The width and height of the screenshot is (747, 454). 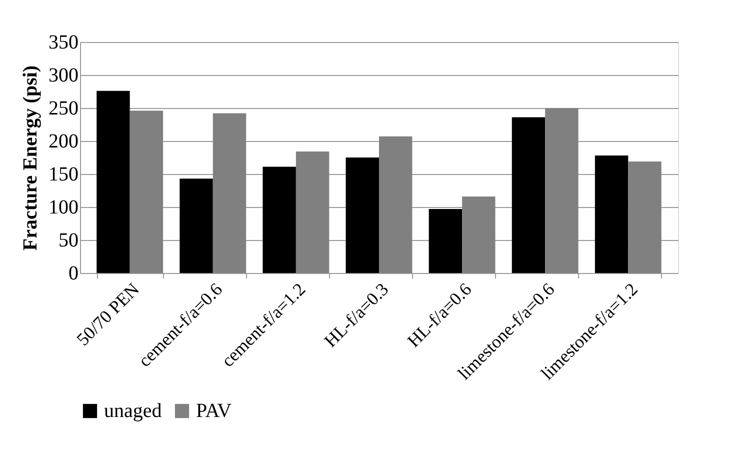 What do you see at coordinates (63, 175) in the screenshot?
I see `y-tick-label: 150` at bounding box center [63, 175].